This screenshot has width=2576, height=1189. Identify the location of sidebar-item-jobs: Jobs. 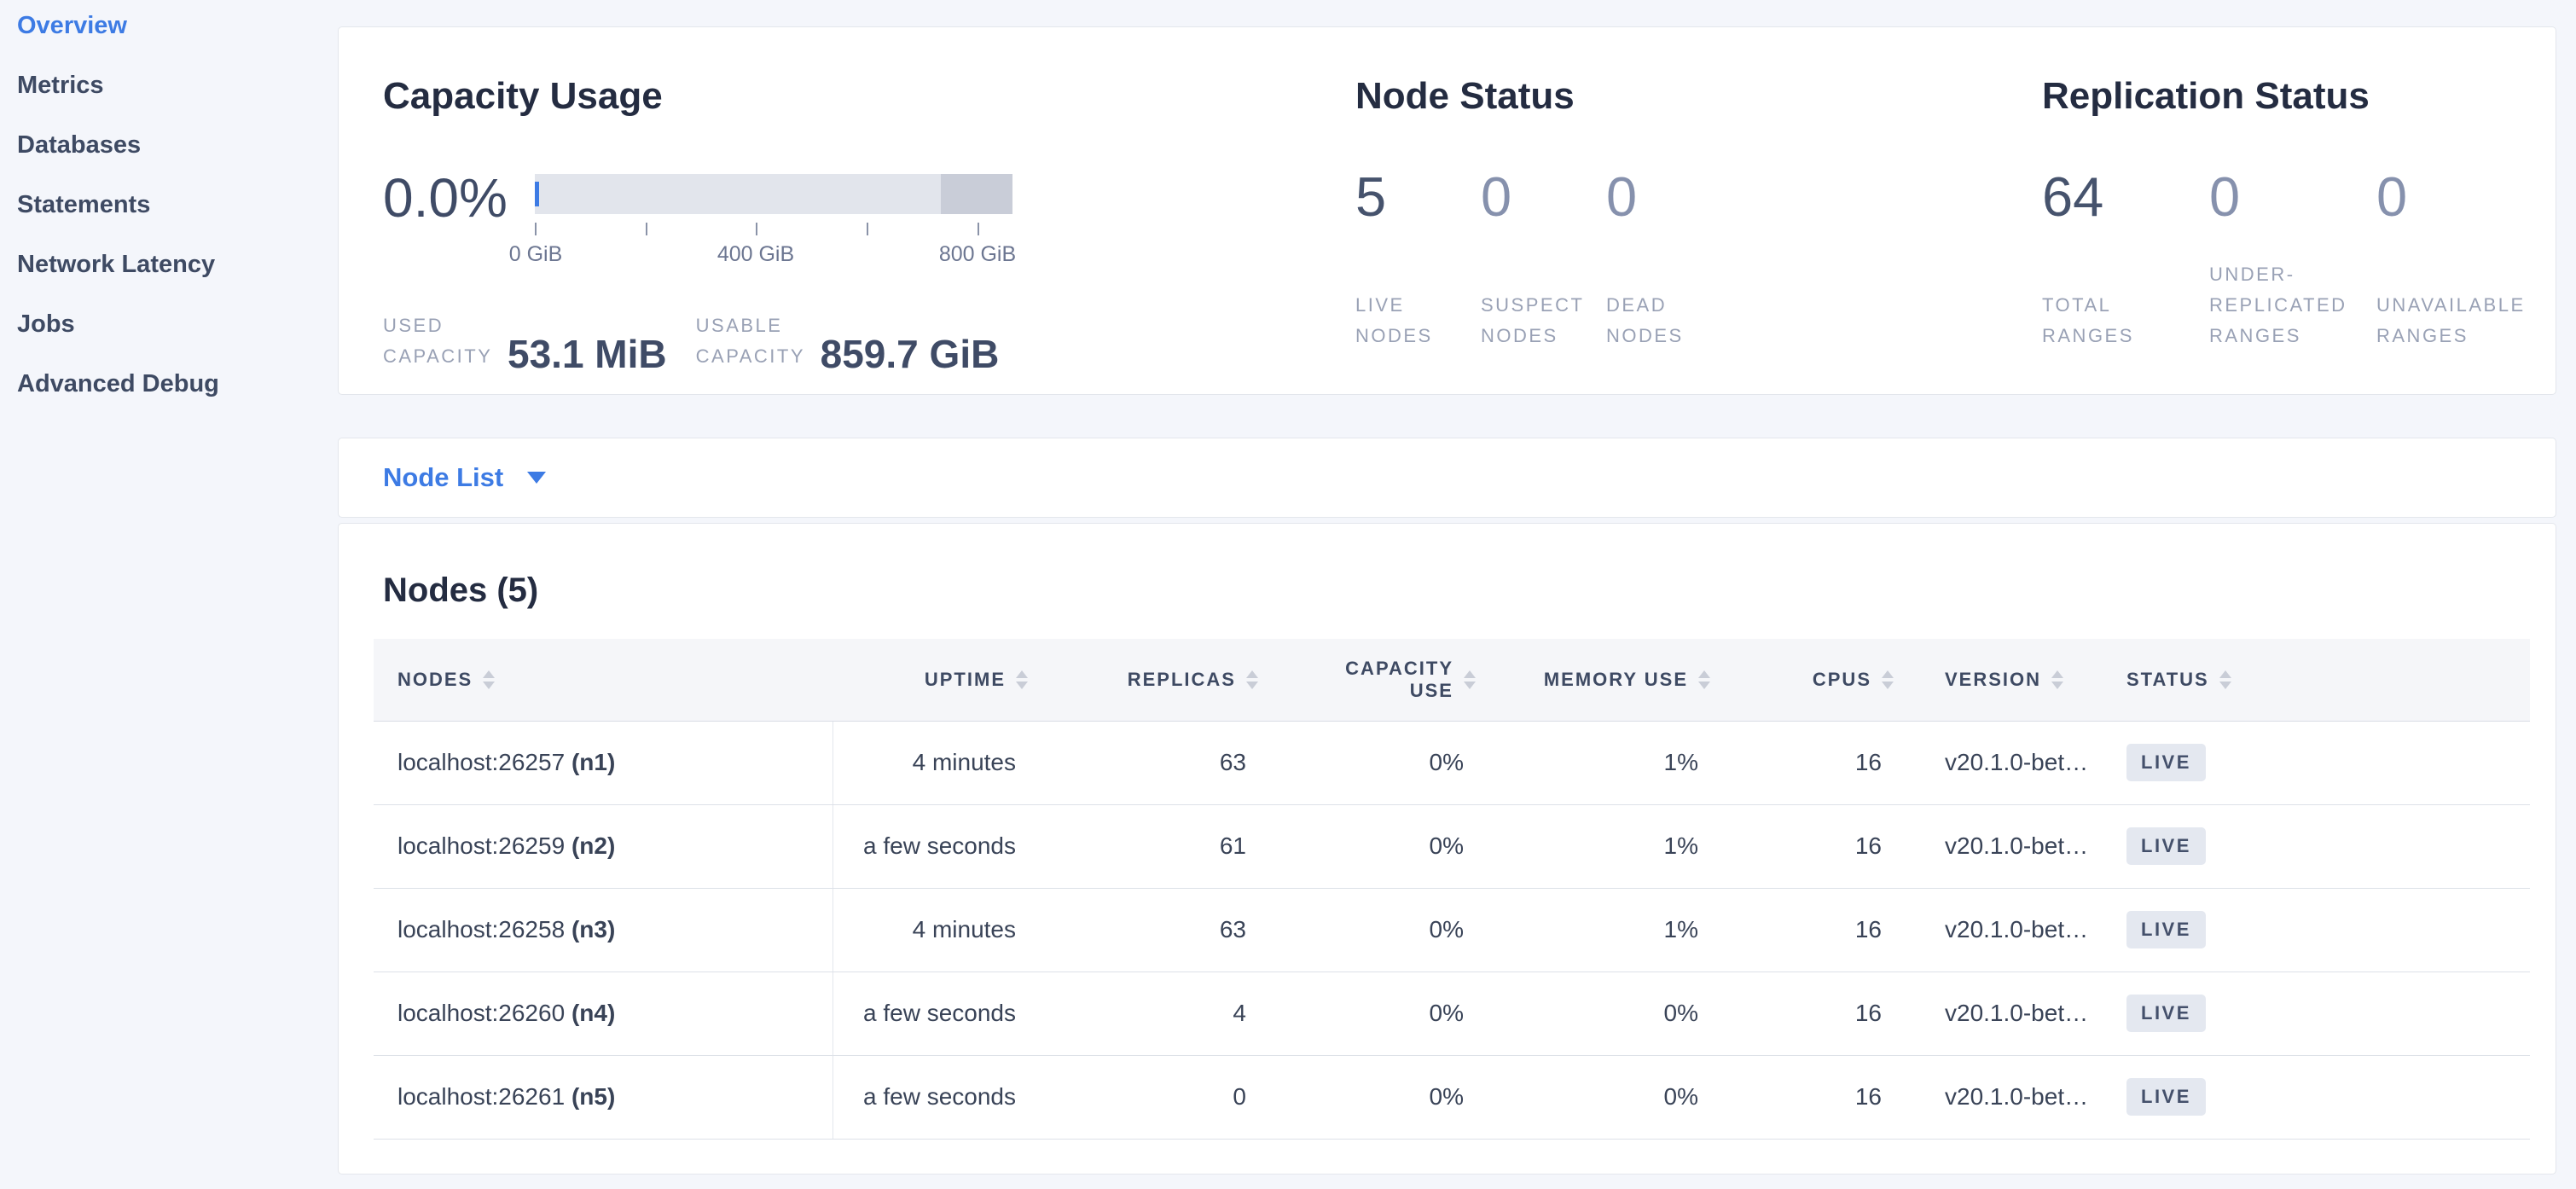
(46, 324).